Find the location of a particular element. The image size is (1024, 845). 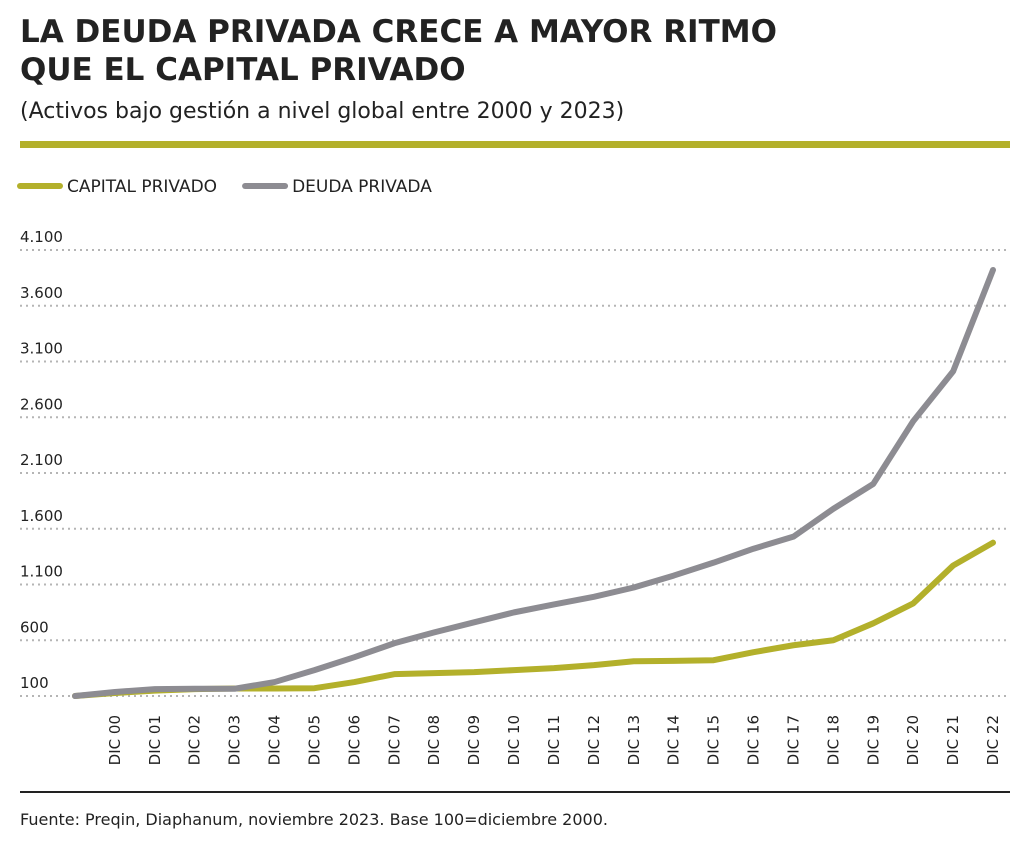

x-tick-label: DIC 17 is located at coordinates (793, 740).